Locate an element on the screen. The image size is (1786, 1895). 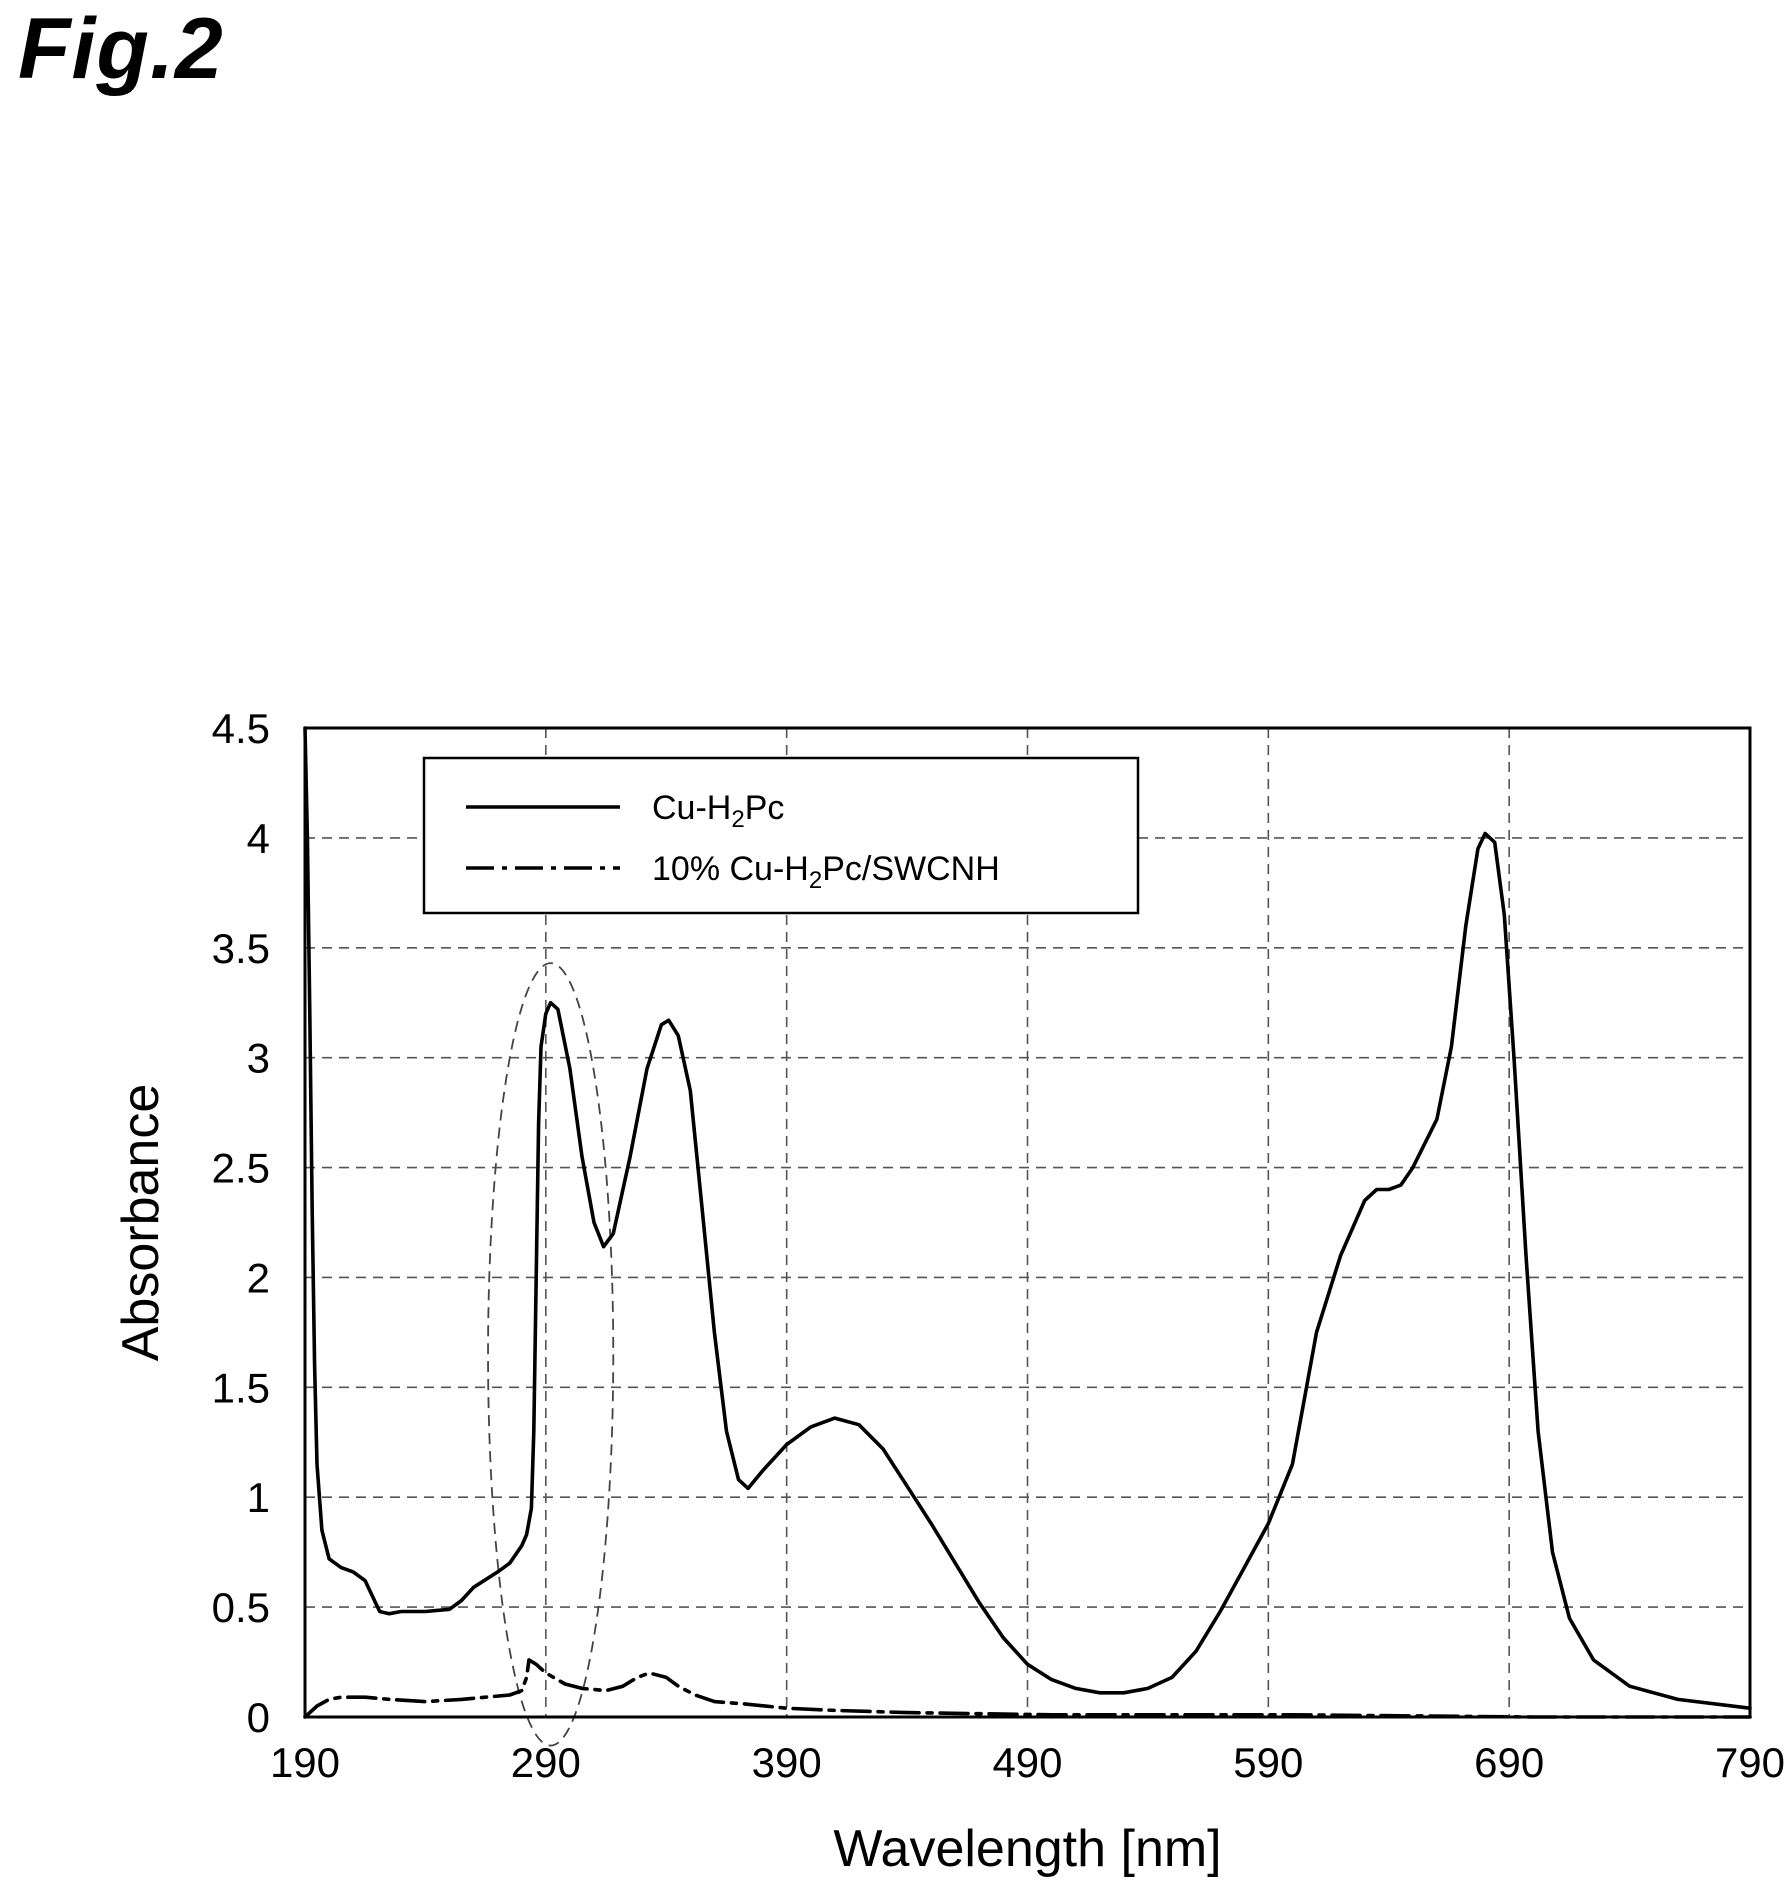
y-tick-label: 1 is located at coordinates (258, 1497).